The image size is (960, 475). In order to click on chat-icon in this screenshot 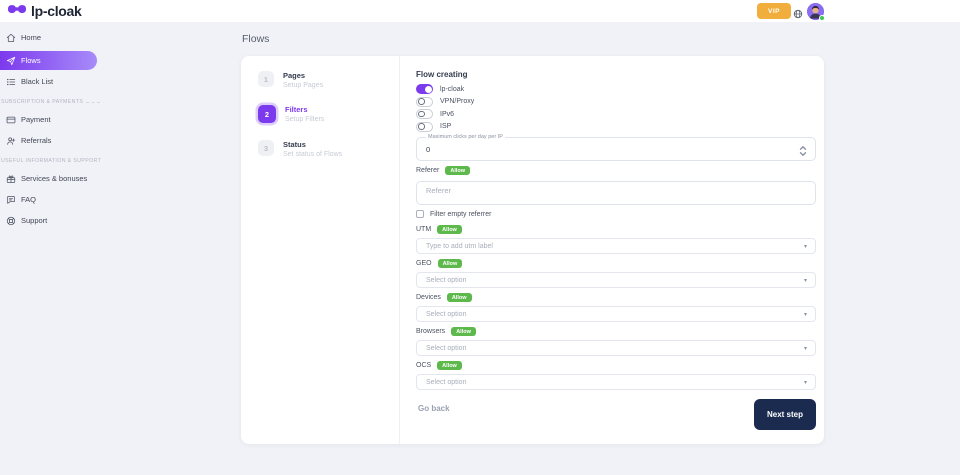, I will do `click(11, 199)`.